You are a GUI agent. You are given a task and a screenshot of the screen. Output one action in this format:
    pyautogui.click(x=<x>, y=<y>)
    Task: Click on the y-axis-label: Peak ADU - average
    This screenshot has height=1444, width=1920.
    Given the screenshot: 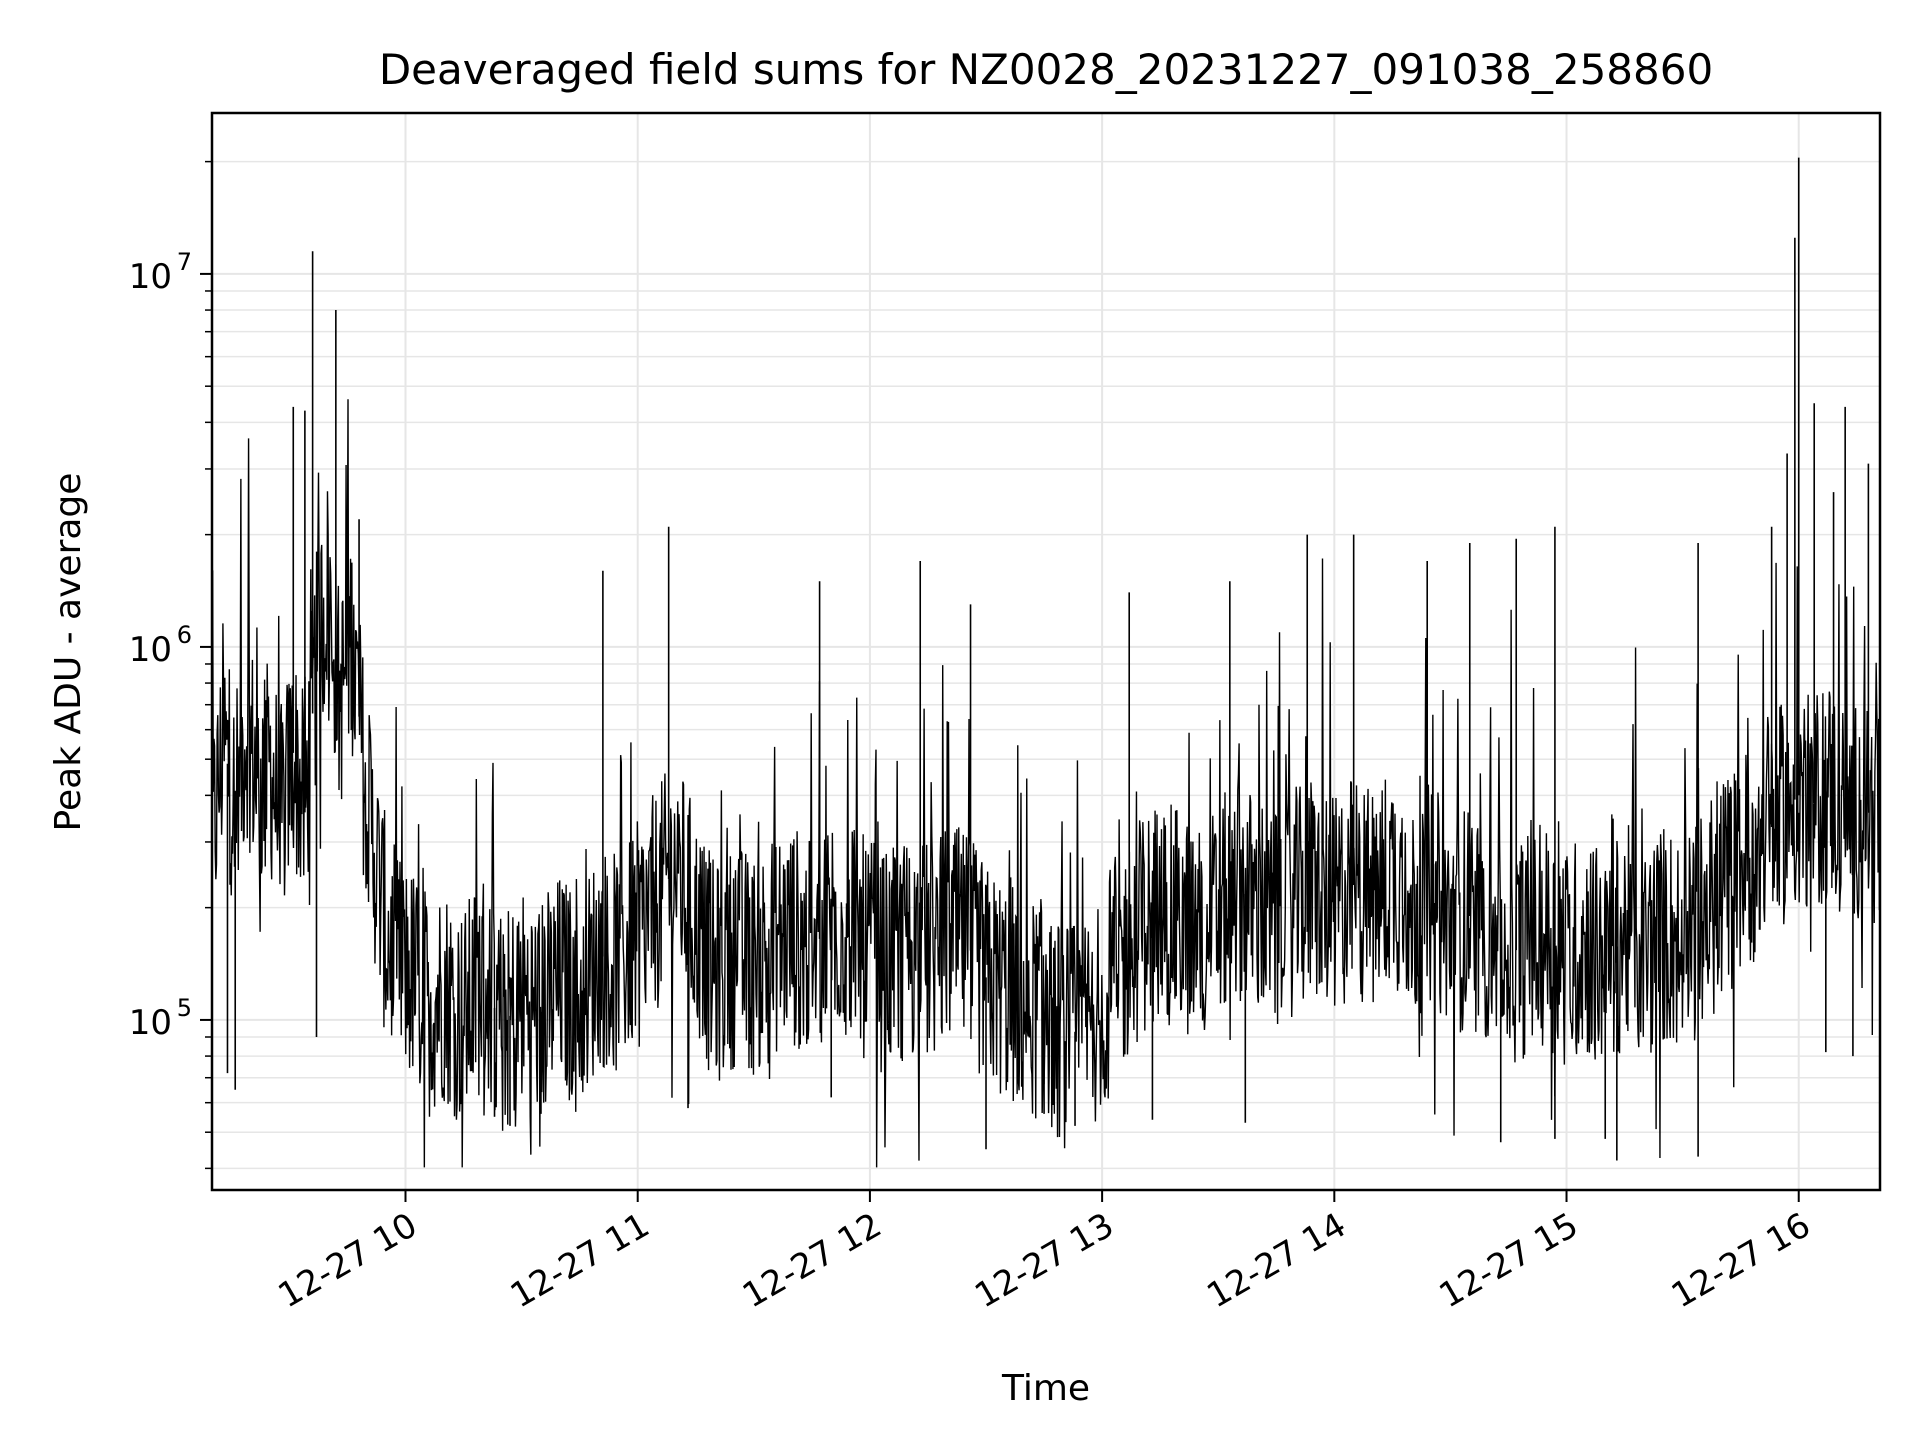 What is the action you would take?
    pyautogui.click(x=68, y=652)
    